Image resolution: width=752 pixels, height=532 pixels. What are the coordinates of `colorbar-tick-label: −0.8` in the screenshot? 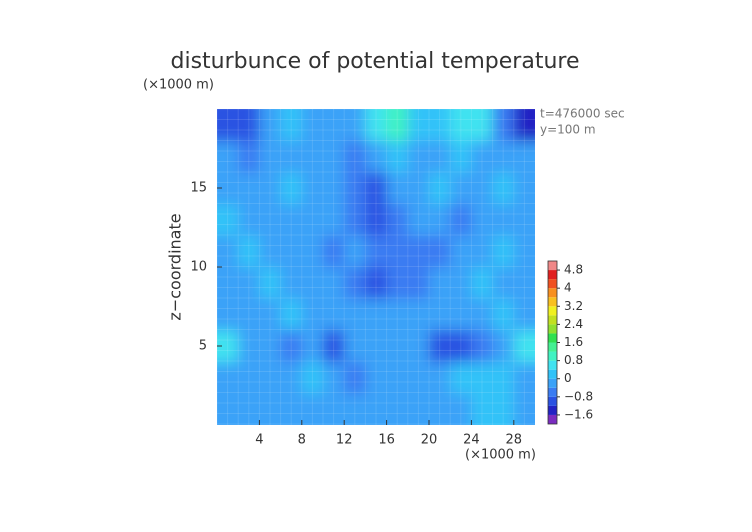 It's located at (578, 396).